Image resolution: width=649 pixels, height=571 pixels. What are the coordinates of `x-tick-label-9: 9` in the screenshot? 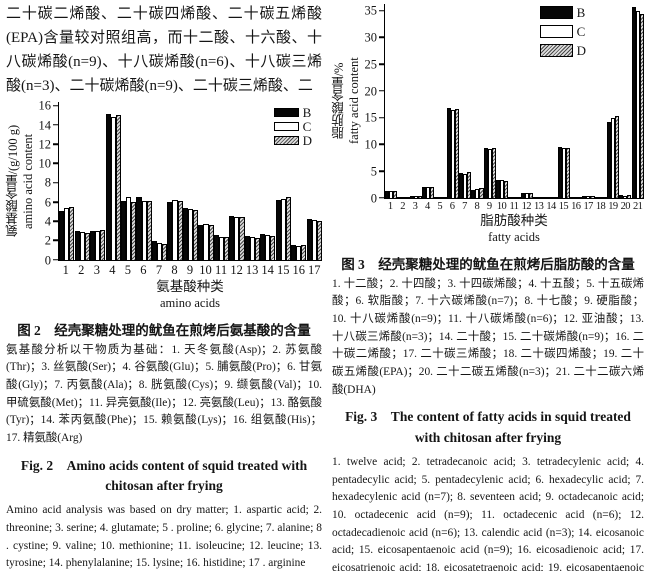 It's located at (489, 206).